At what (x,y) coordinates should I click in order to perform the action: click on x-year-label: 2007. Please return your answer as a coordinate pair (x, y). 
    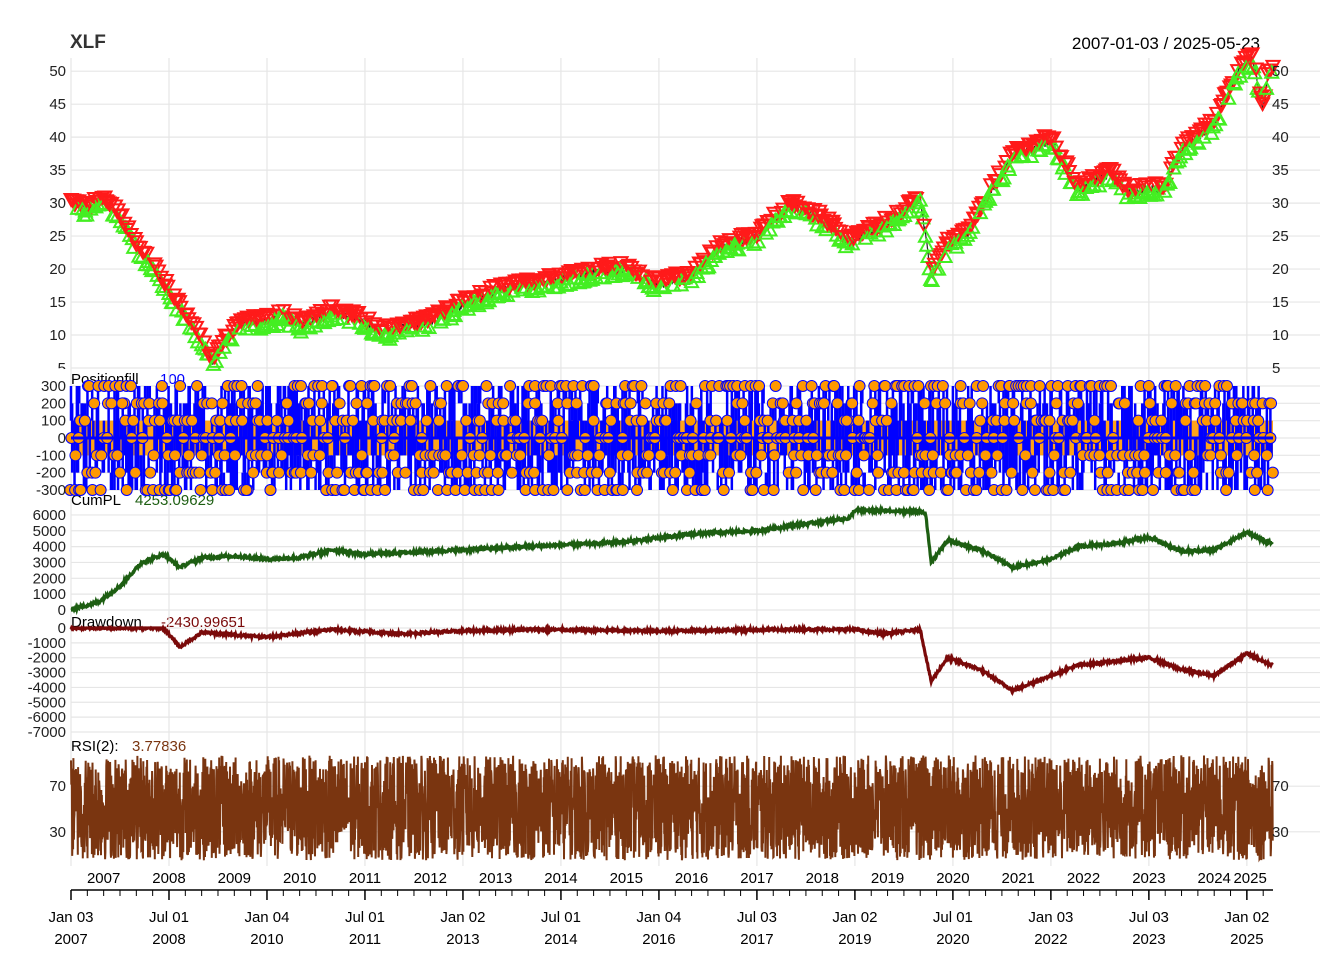
    Looking at the image, I should click on (103, 878).